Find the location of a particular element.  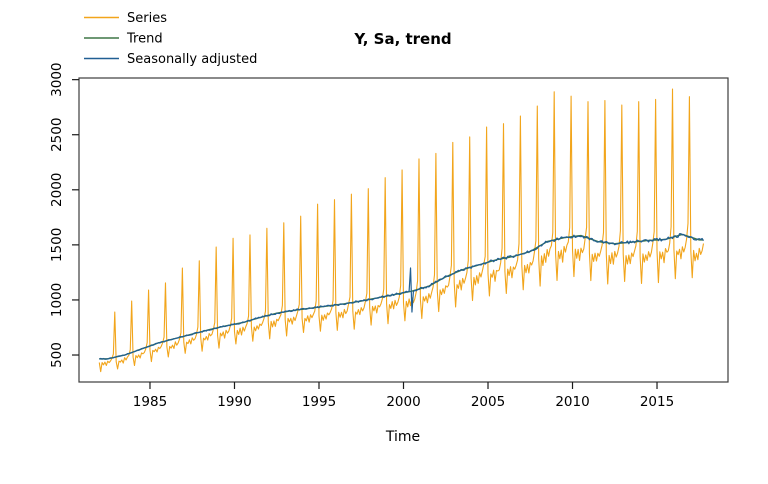

x-tick-label: 2015 is located at coordinates (657, 402).